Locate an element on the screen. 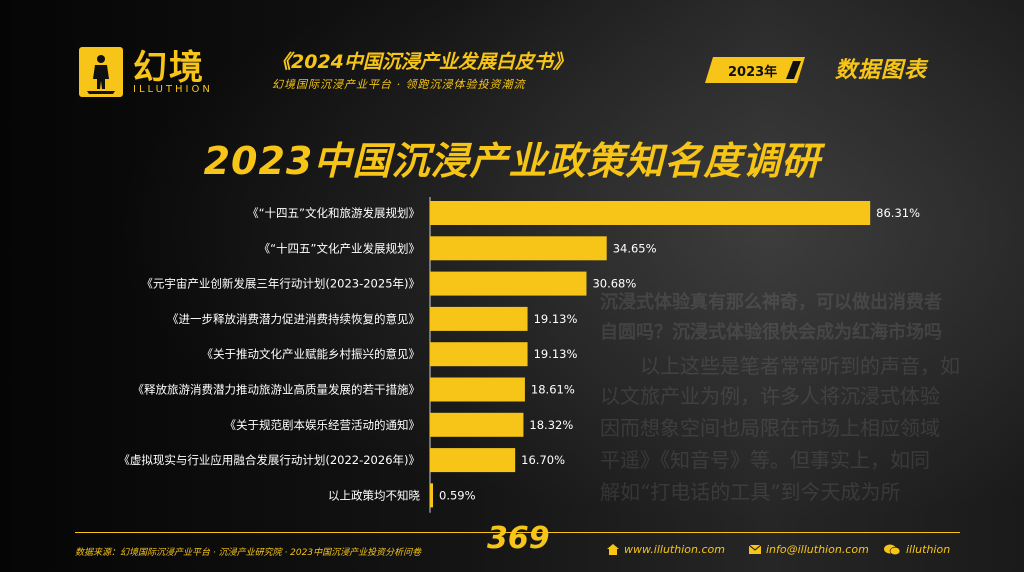 The height and width of the screenshot is (572, 1024). wechat-icon is located at coordinates (892, 549).